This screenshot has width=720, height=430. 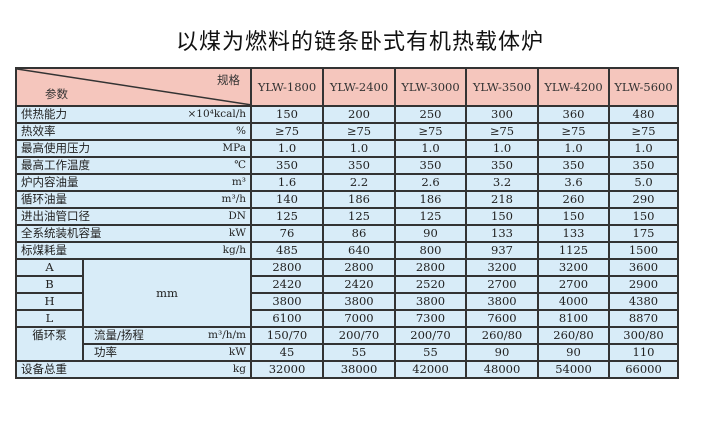 What do you see at coordinates (228, 80) in the screenshot?
I see `spec-label: 规格` at bounding box center [228, 80].